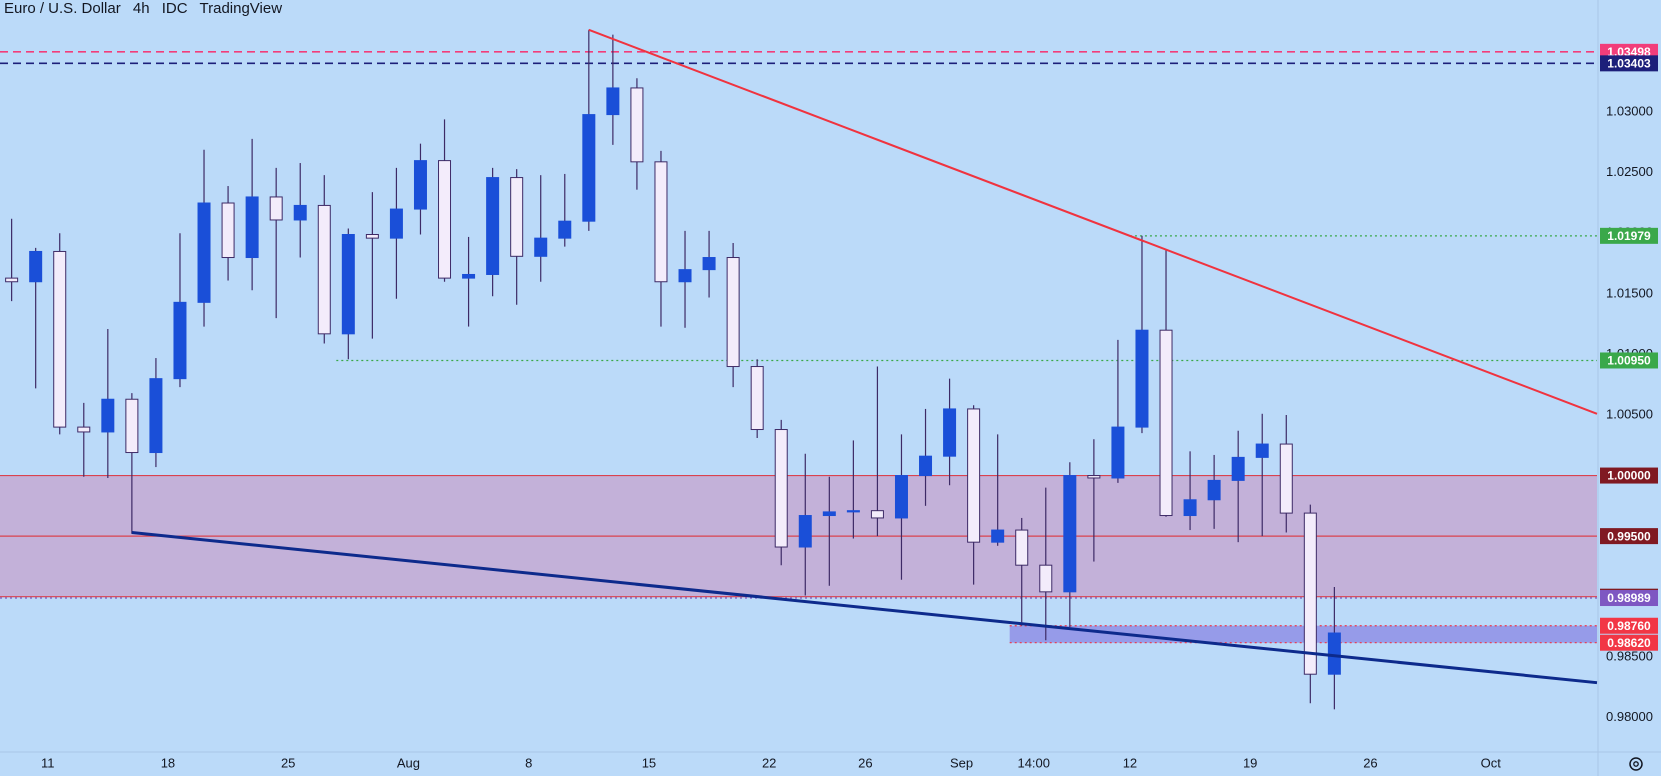 This screenshot has width=1661, height=776. I want to click on x-tick-label: 11, so click(48, 762).